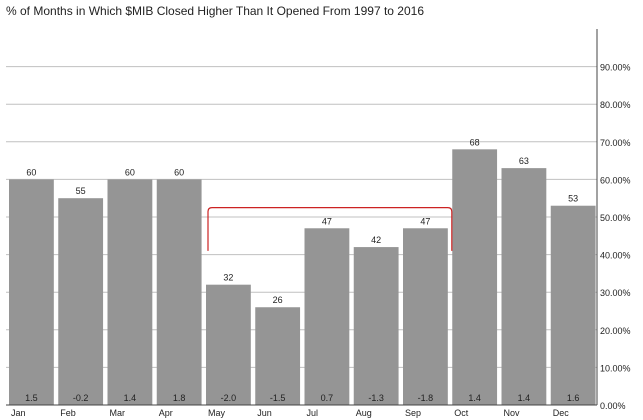  What do you see at coordinates (18, 413) in the screenshot?
I see `x-tick-label: Jan` at bounding box center [18, 413].